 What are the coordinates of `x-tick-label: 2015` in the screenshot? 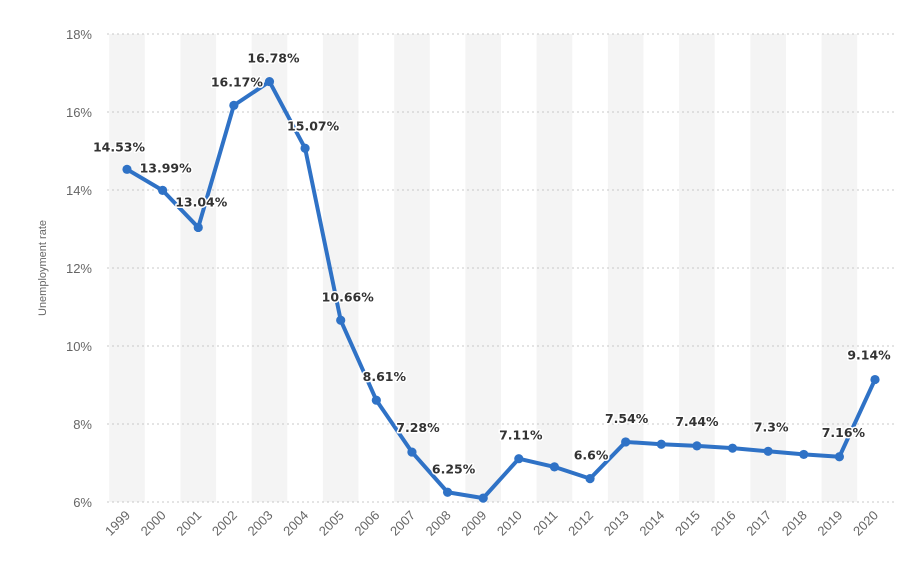 It's located at (687, 523).